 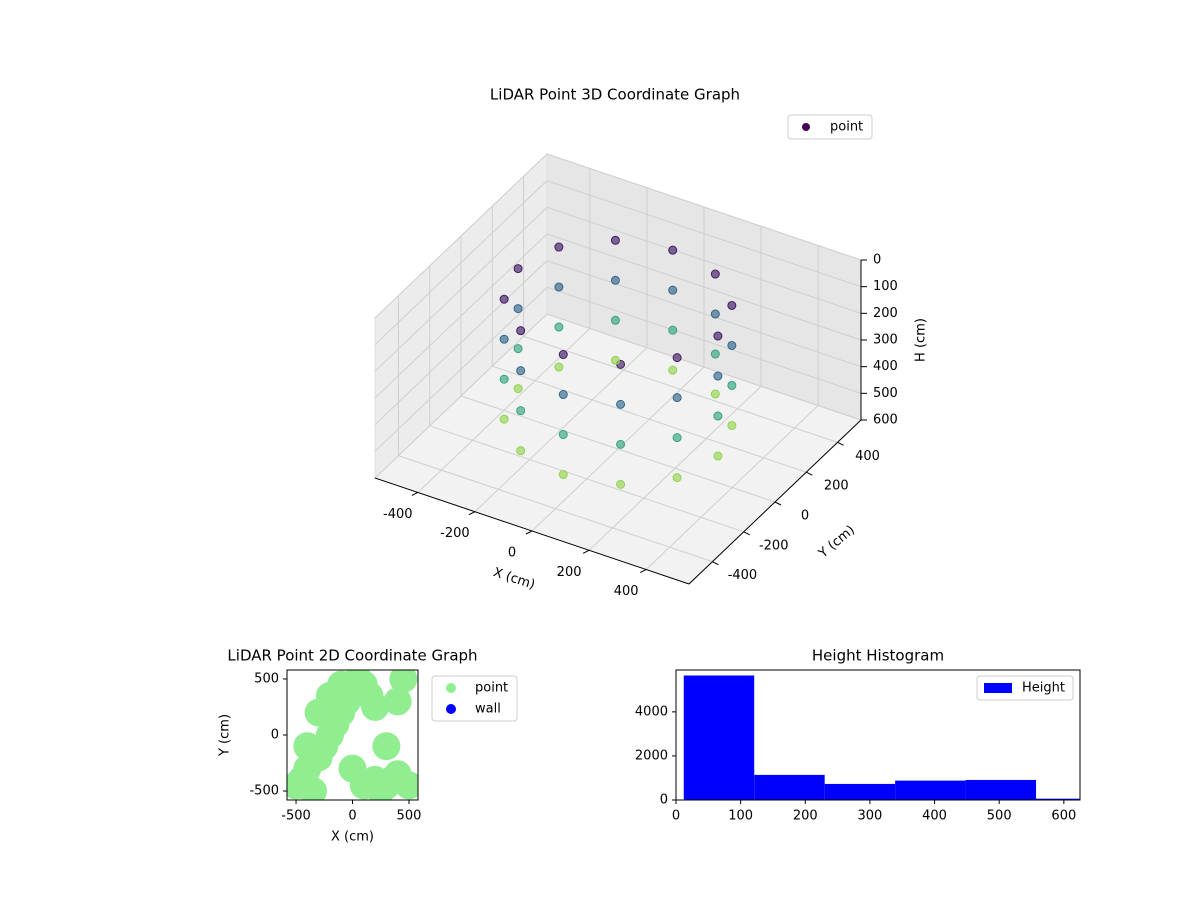 I want to click on y-tick-label: 200, so click(x=836, y=486).